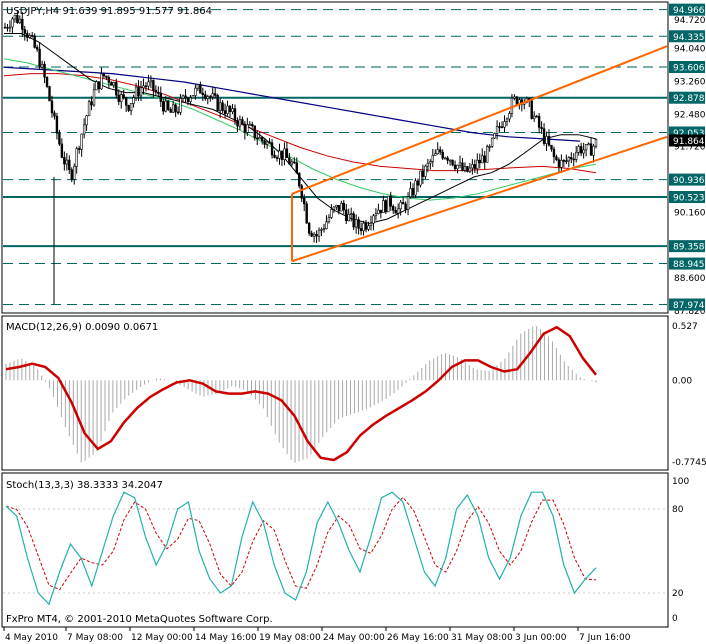  I want to click on price-y-tick-label: 94.040, so click(690, 50).